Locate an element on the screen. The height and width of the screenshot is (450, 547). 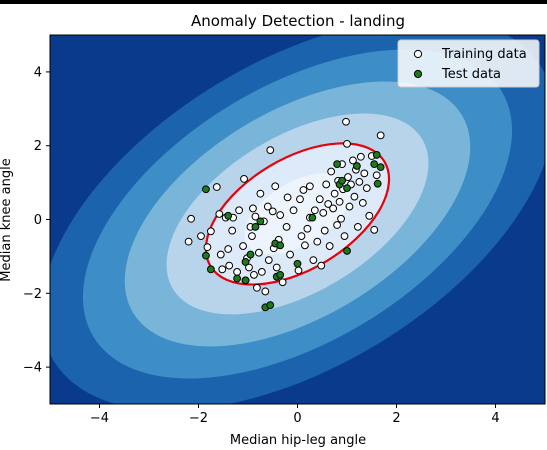
legend-marker-test is located at coordinates (418, 74).